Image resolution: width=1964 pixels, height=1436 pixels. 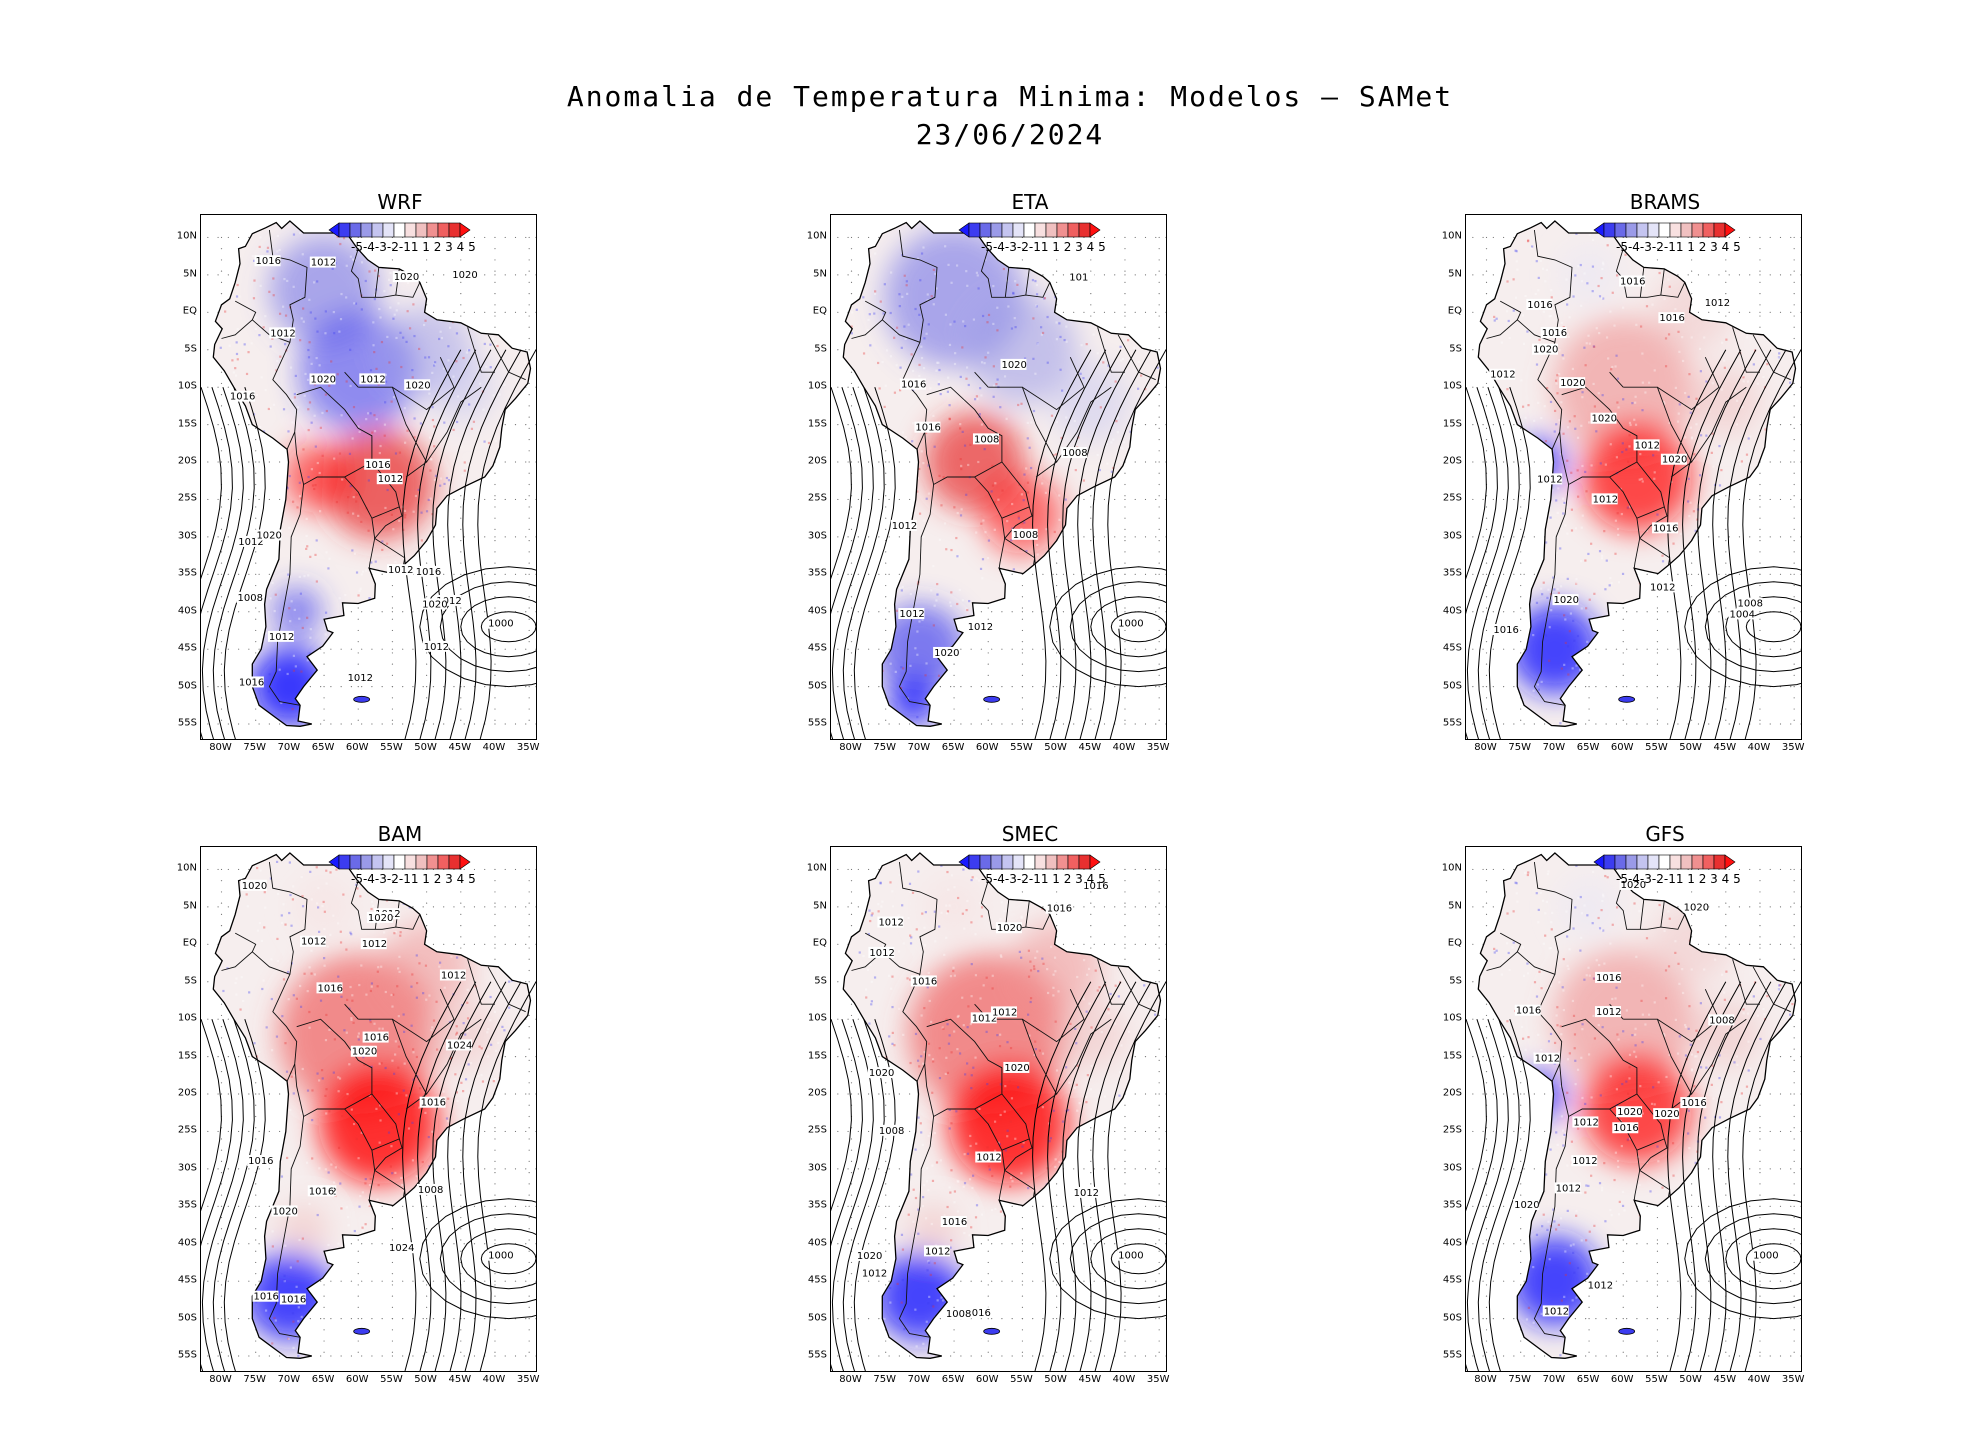 I want to click on lat-tick-label: 20S, so click(x=1452, y=461).